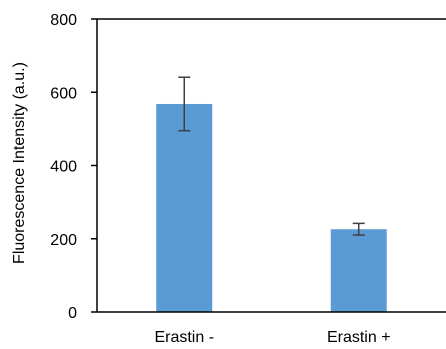 The image size is (446, 349). I want to click on y-axis-title: Fluorescence Intensity (a.u.), so click(19, 163).